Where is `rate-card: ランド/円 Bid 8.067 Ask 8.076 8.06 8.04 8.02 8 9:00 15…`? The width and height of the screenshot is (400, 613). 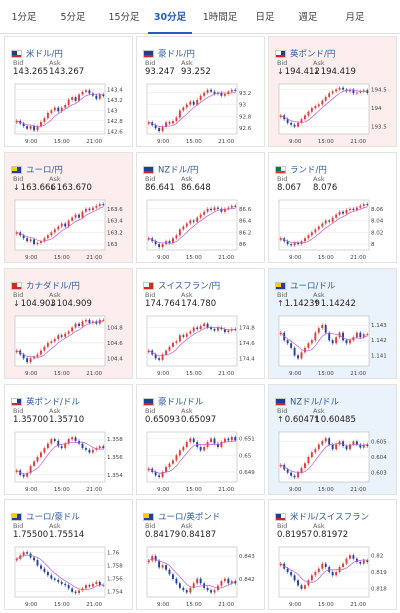 rate-card: ランド/円 Bid 8.067 Ask 8.076 8.06 8.04 8.02 8 9:00 15… is located at coordinates (332, 207).